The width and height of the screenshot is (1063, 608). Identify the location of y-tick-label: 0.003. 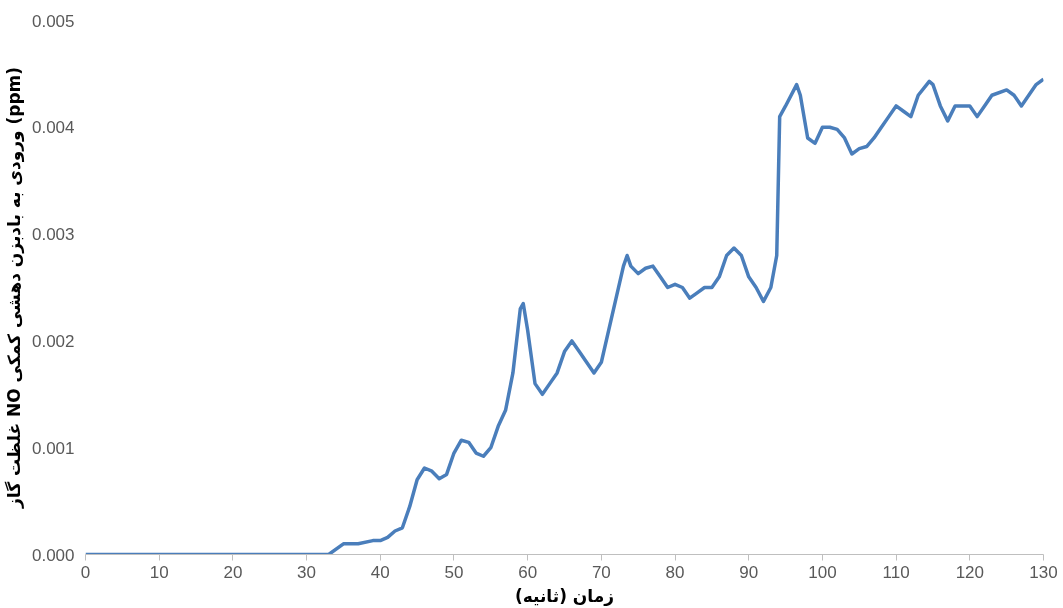
(53, 235).